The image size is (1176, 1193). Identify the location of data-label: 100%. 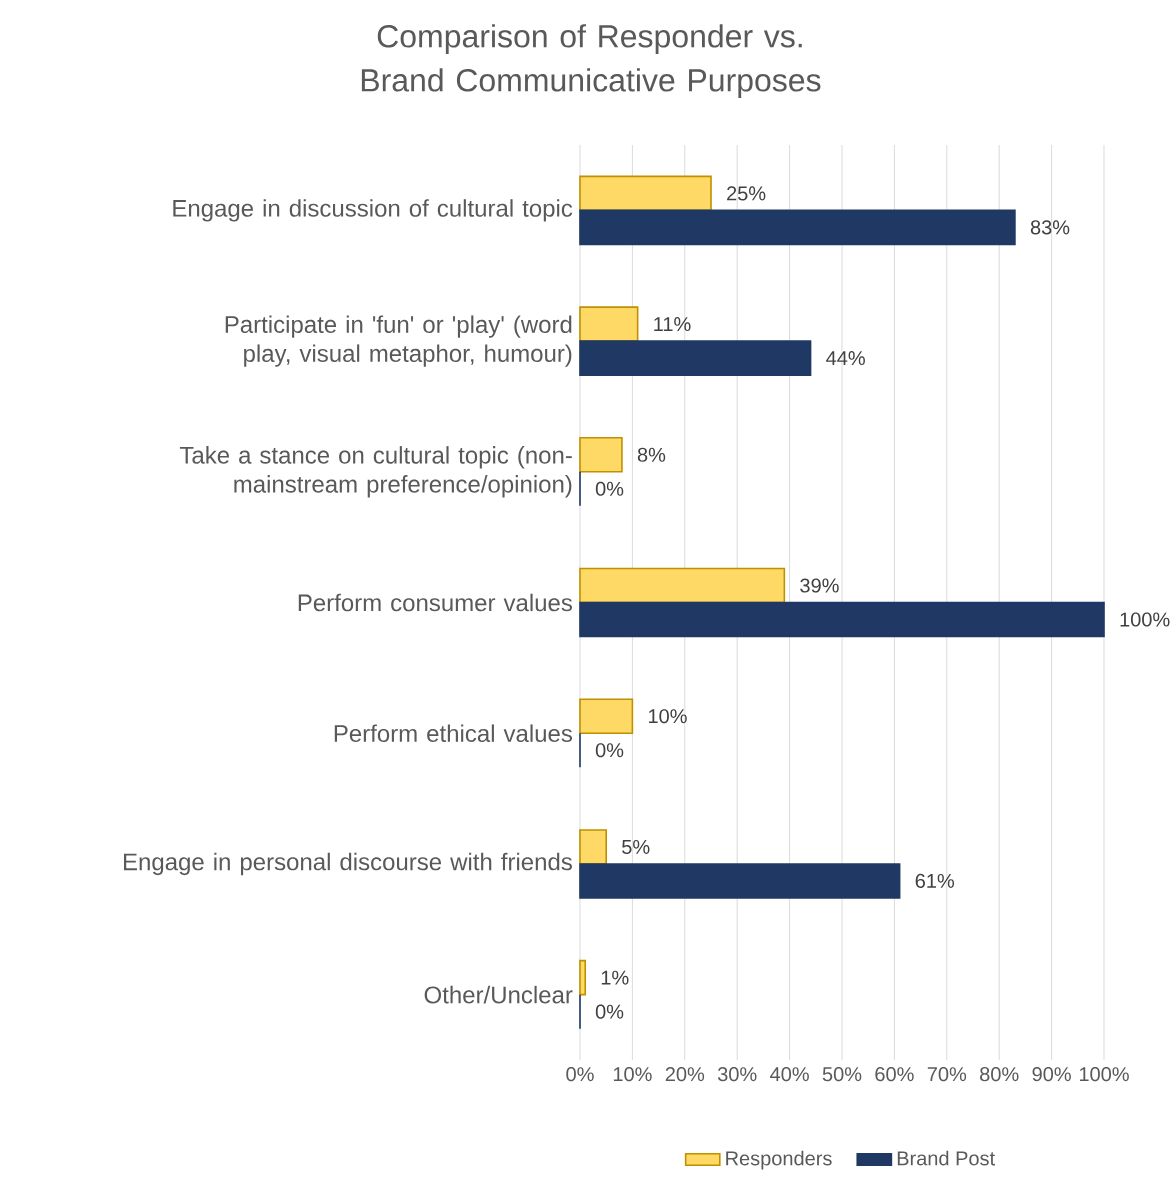
(1145, 619).